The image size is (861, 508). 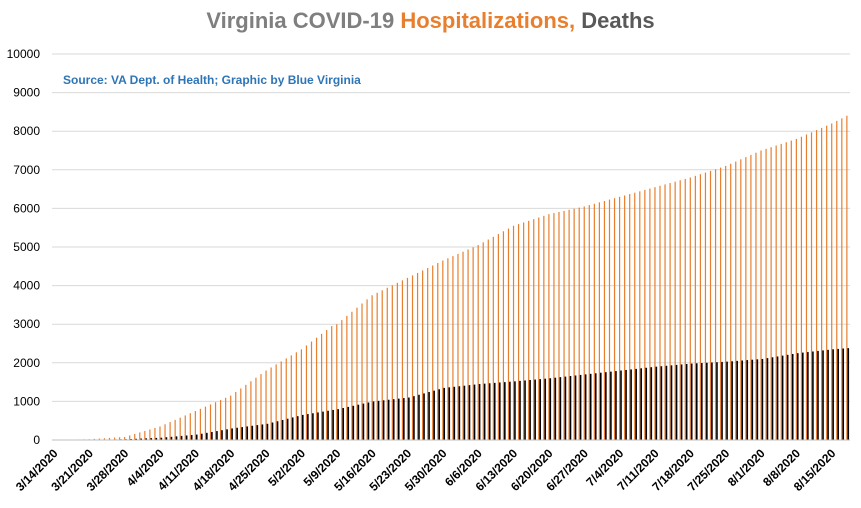 What do you see at coordinates (615, 20) in the screenshot?
I see `title-part-3: Deaths` at bounding box center [615, 20].